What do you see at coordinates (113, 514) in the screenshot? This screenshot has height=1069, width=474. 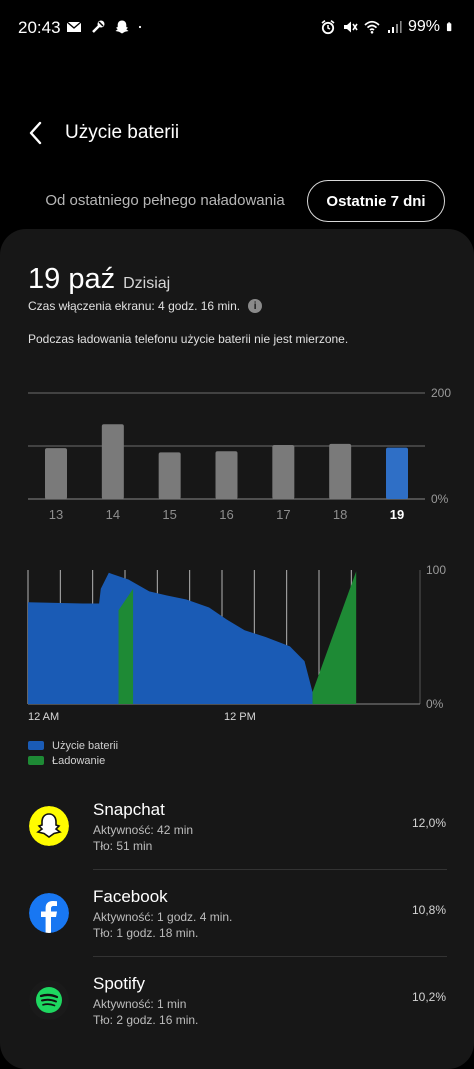 I see `x-tick-label: 14` at bounding box center [113, 514].